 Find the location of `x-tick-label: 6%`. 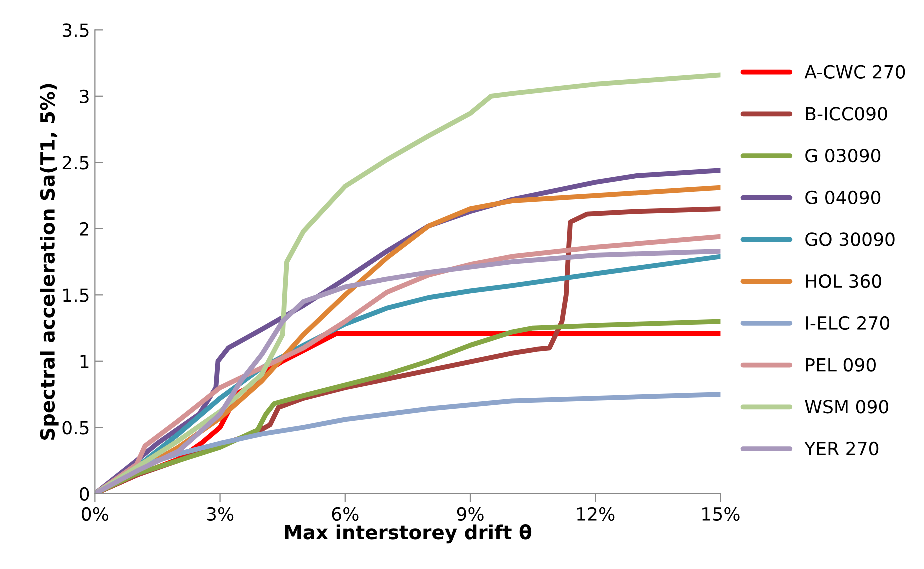

x-tick-label: 6% is located at coordinates (345, 514).